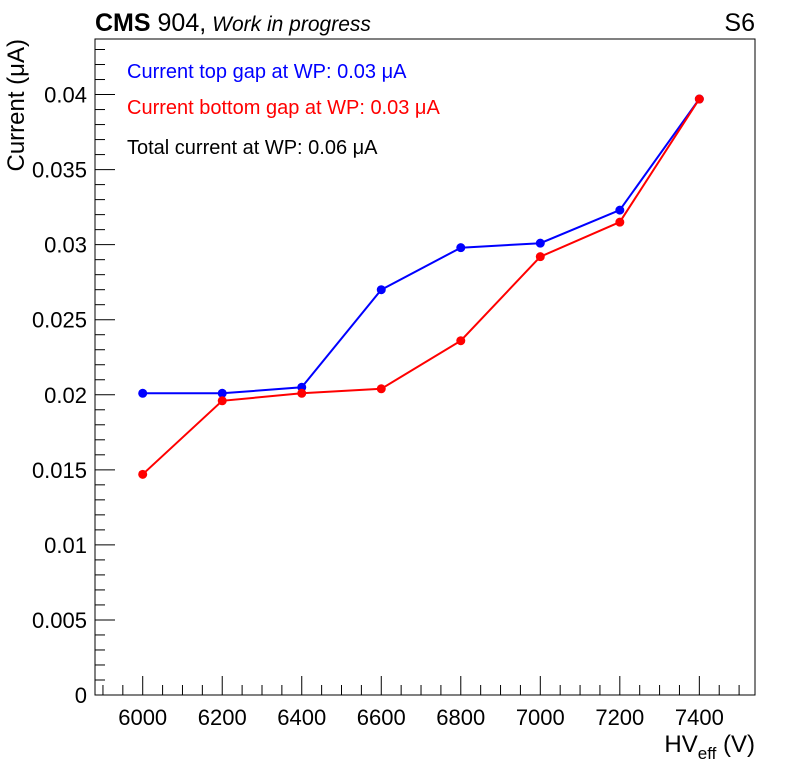  What do you see at coordinates (619, 717) in the screenshot?
I see `x-tick-label: 7200` at bounding box center [619, 717].